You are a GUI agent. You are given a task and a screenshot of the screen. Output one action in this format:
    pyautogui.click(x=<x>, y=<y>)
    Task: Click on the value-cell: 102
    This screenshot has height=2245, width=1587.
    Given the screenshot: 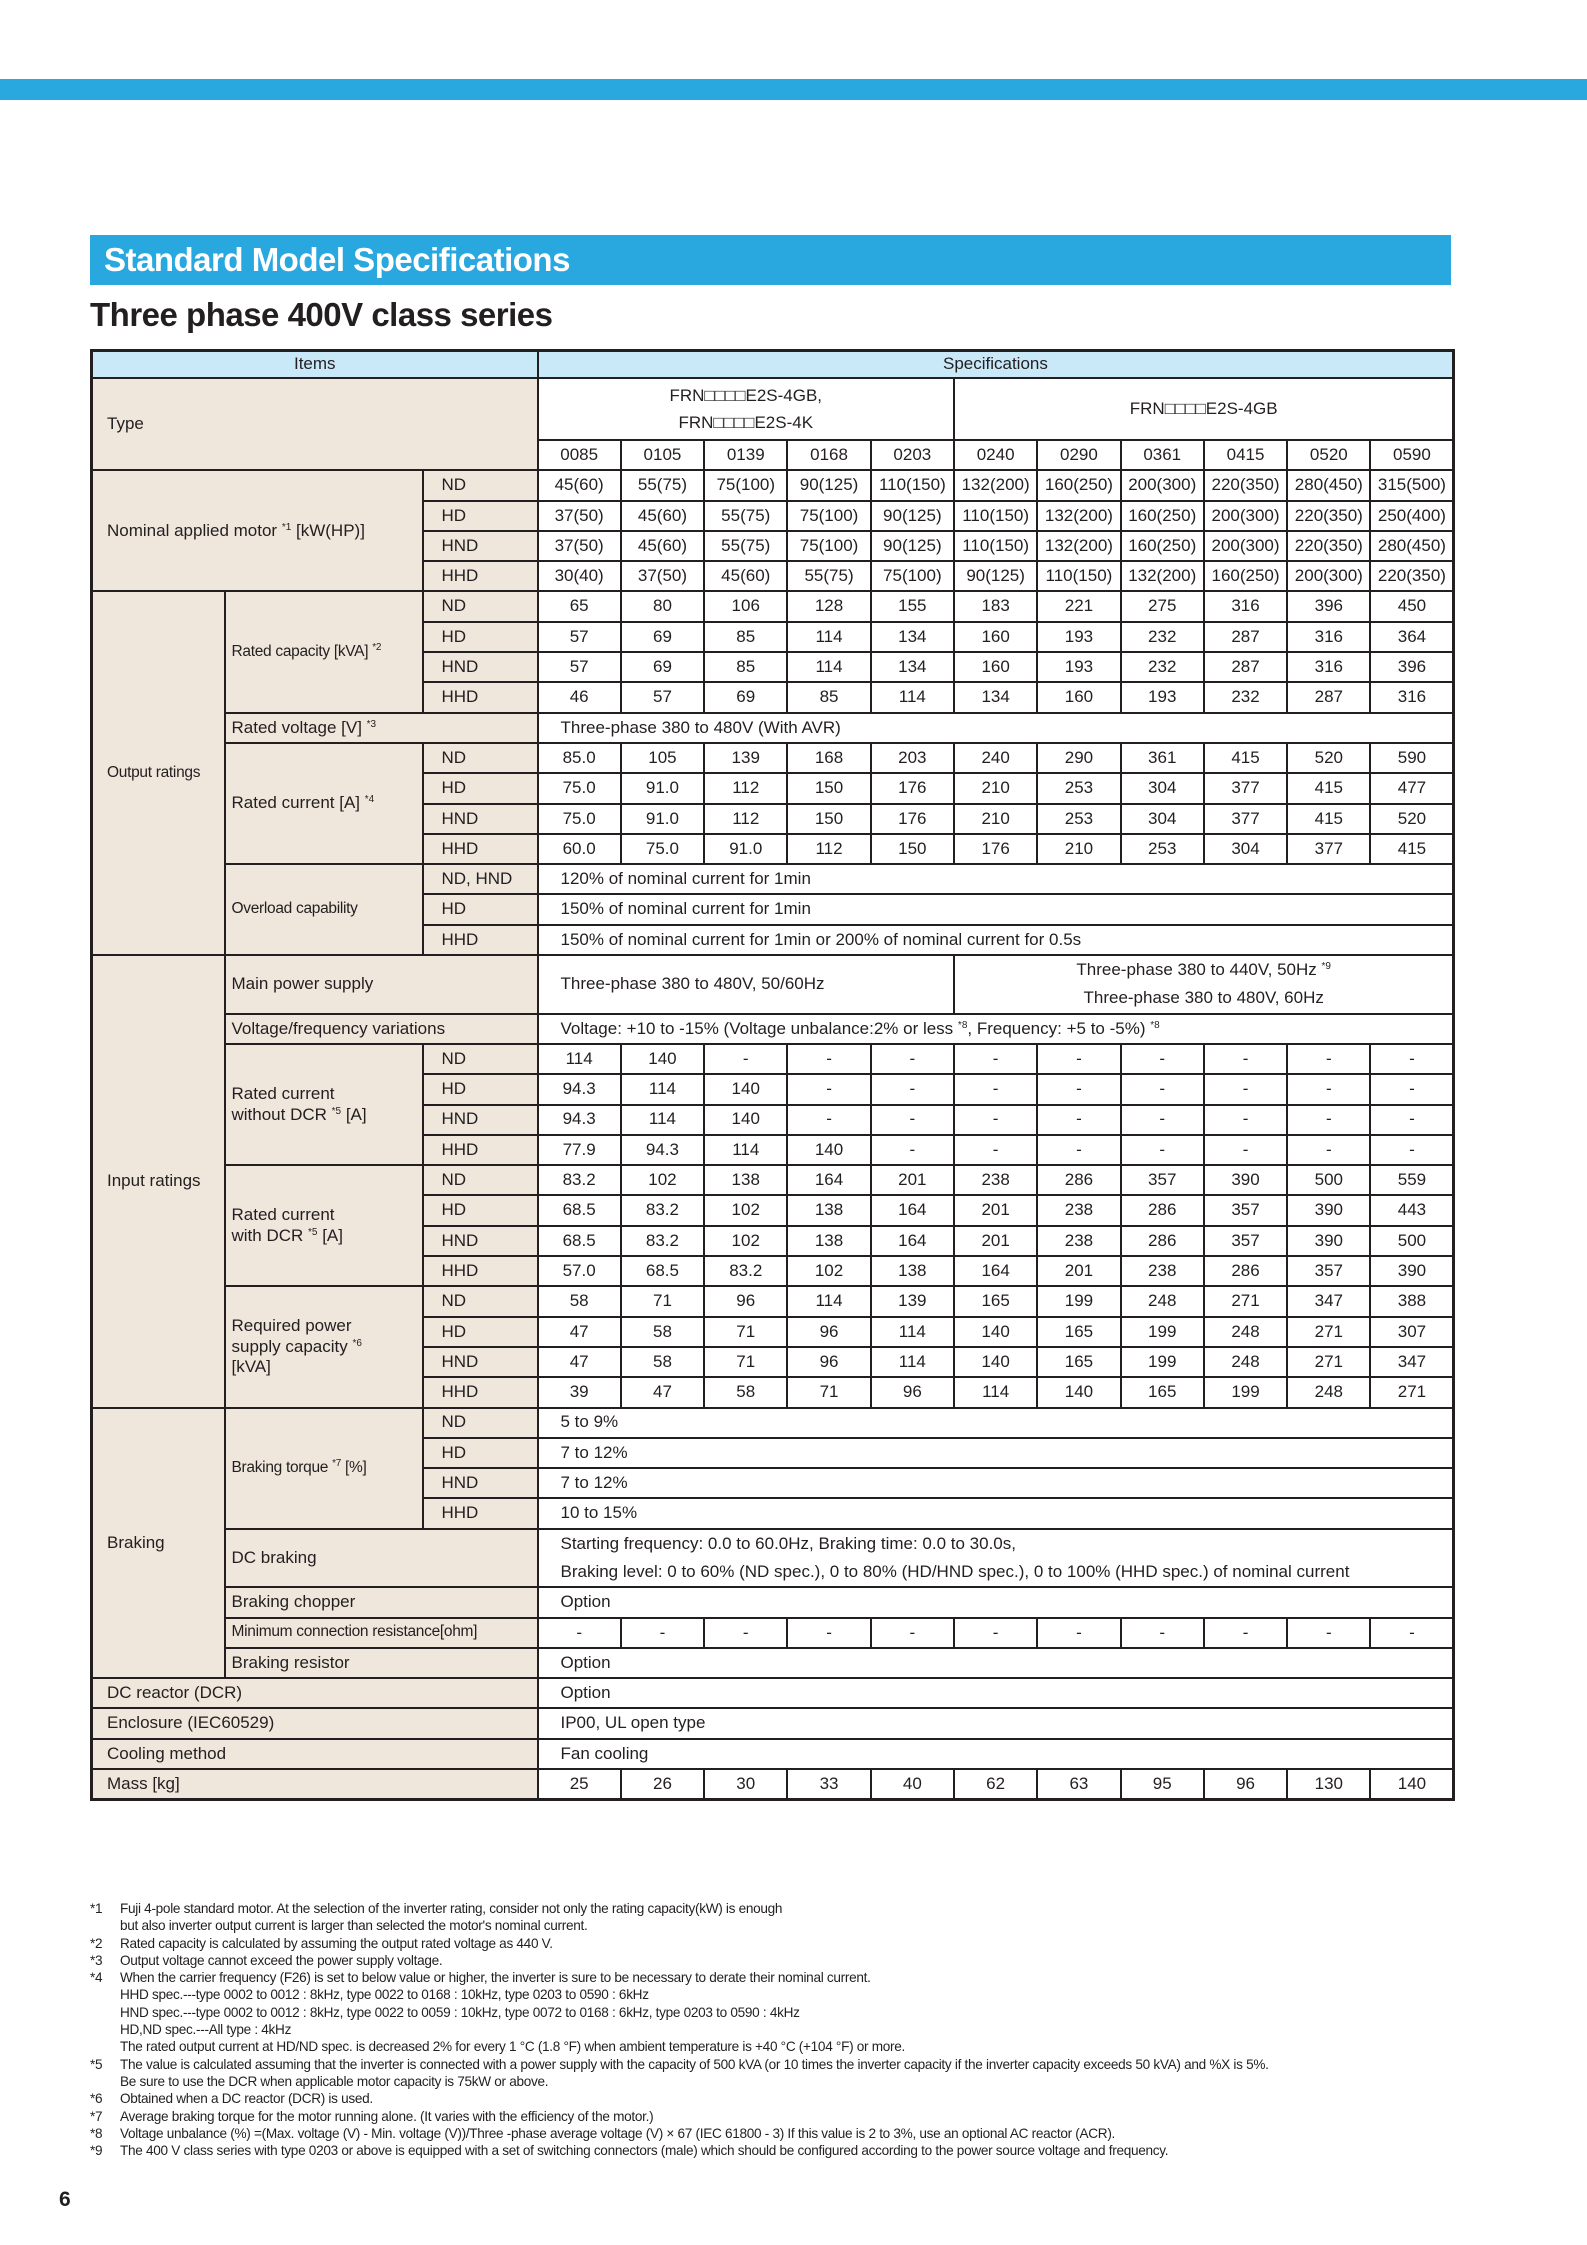 What is the action you would take?
    pyautogui.click(x=829, y=1271)
    